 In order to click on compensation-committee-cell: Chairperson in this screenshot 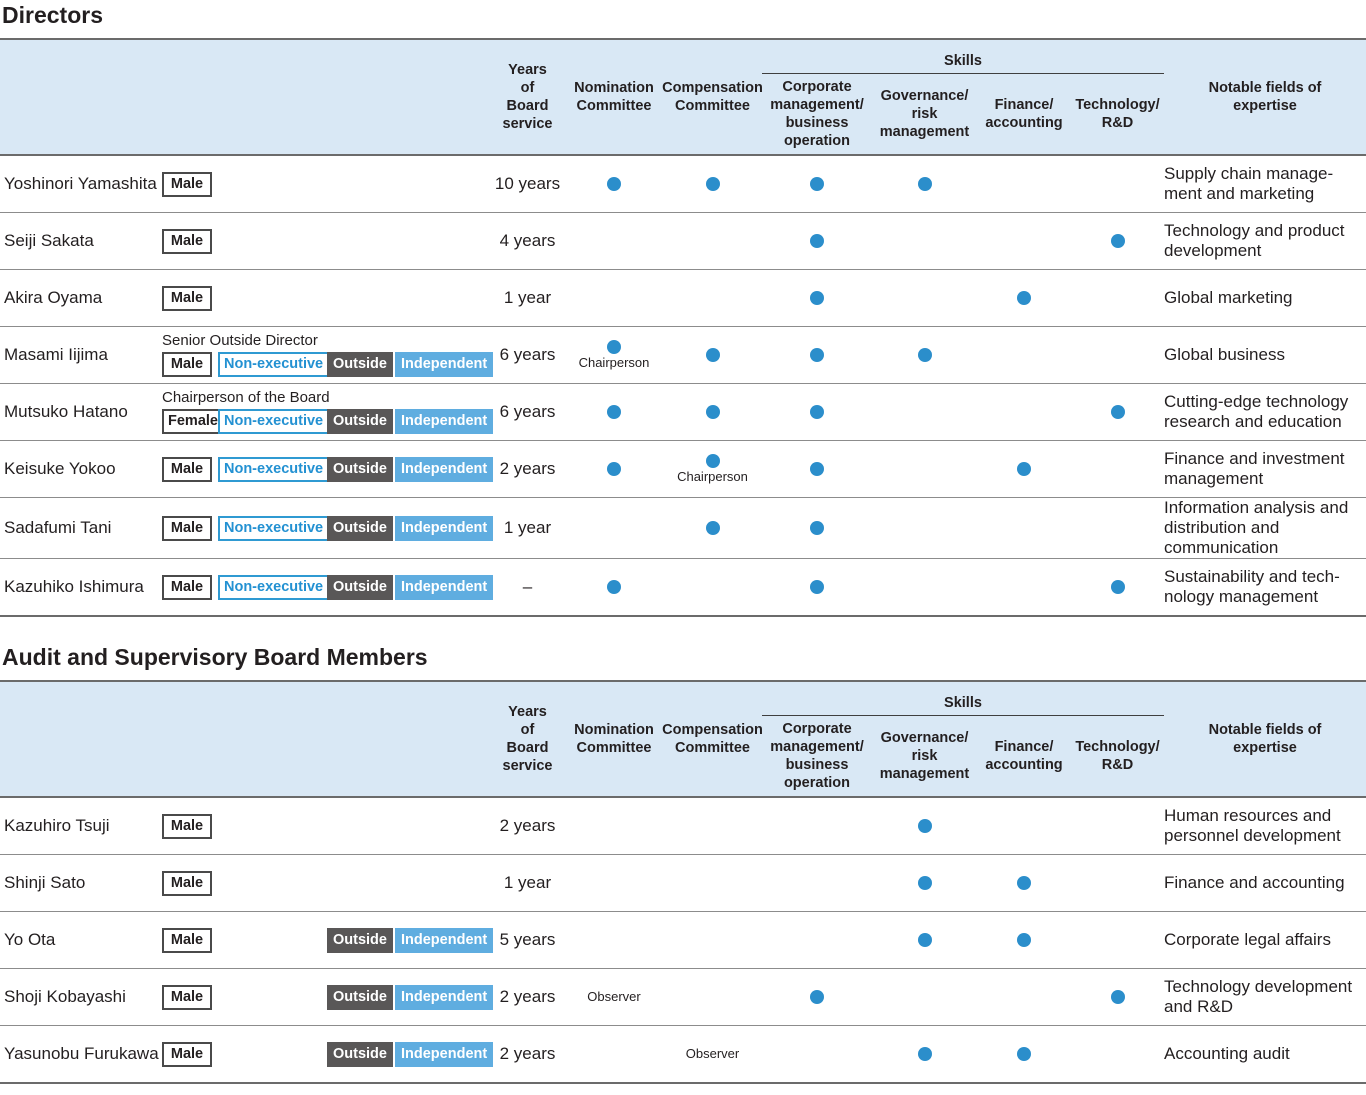, I will do `click(712, 469)`.